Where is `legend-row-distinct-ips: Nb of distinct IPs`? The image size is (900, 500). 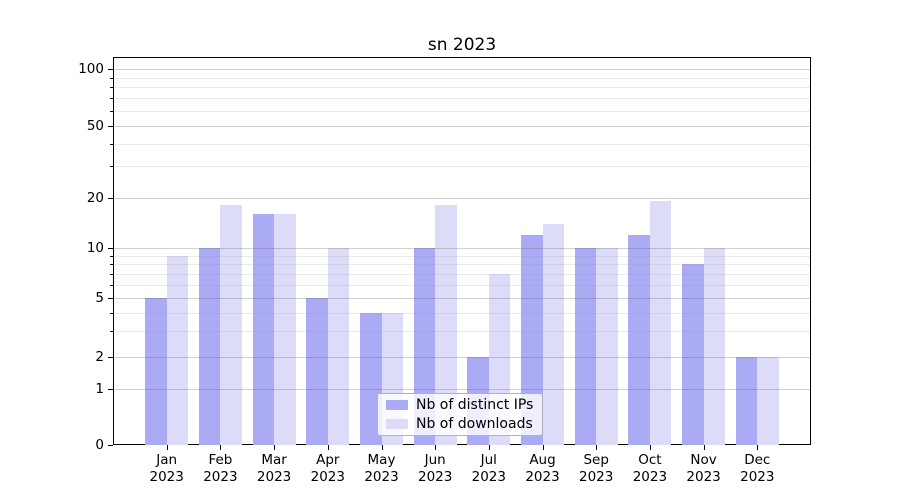
legend-row-distinct-ips: Nb of distinct IPs is located at coordinates (460, 405).